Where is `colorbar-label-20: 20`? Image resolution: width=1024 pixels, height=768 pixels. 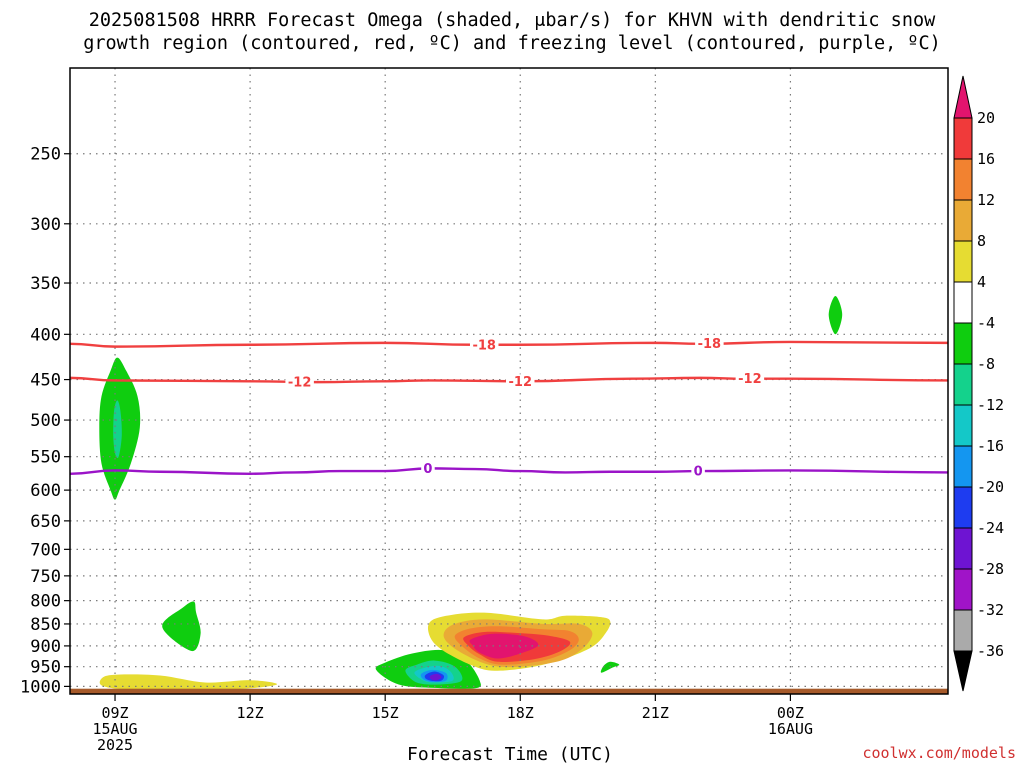 colorbar-label-20: 20 is located at coordinates (986, 118).